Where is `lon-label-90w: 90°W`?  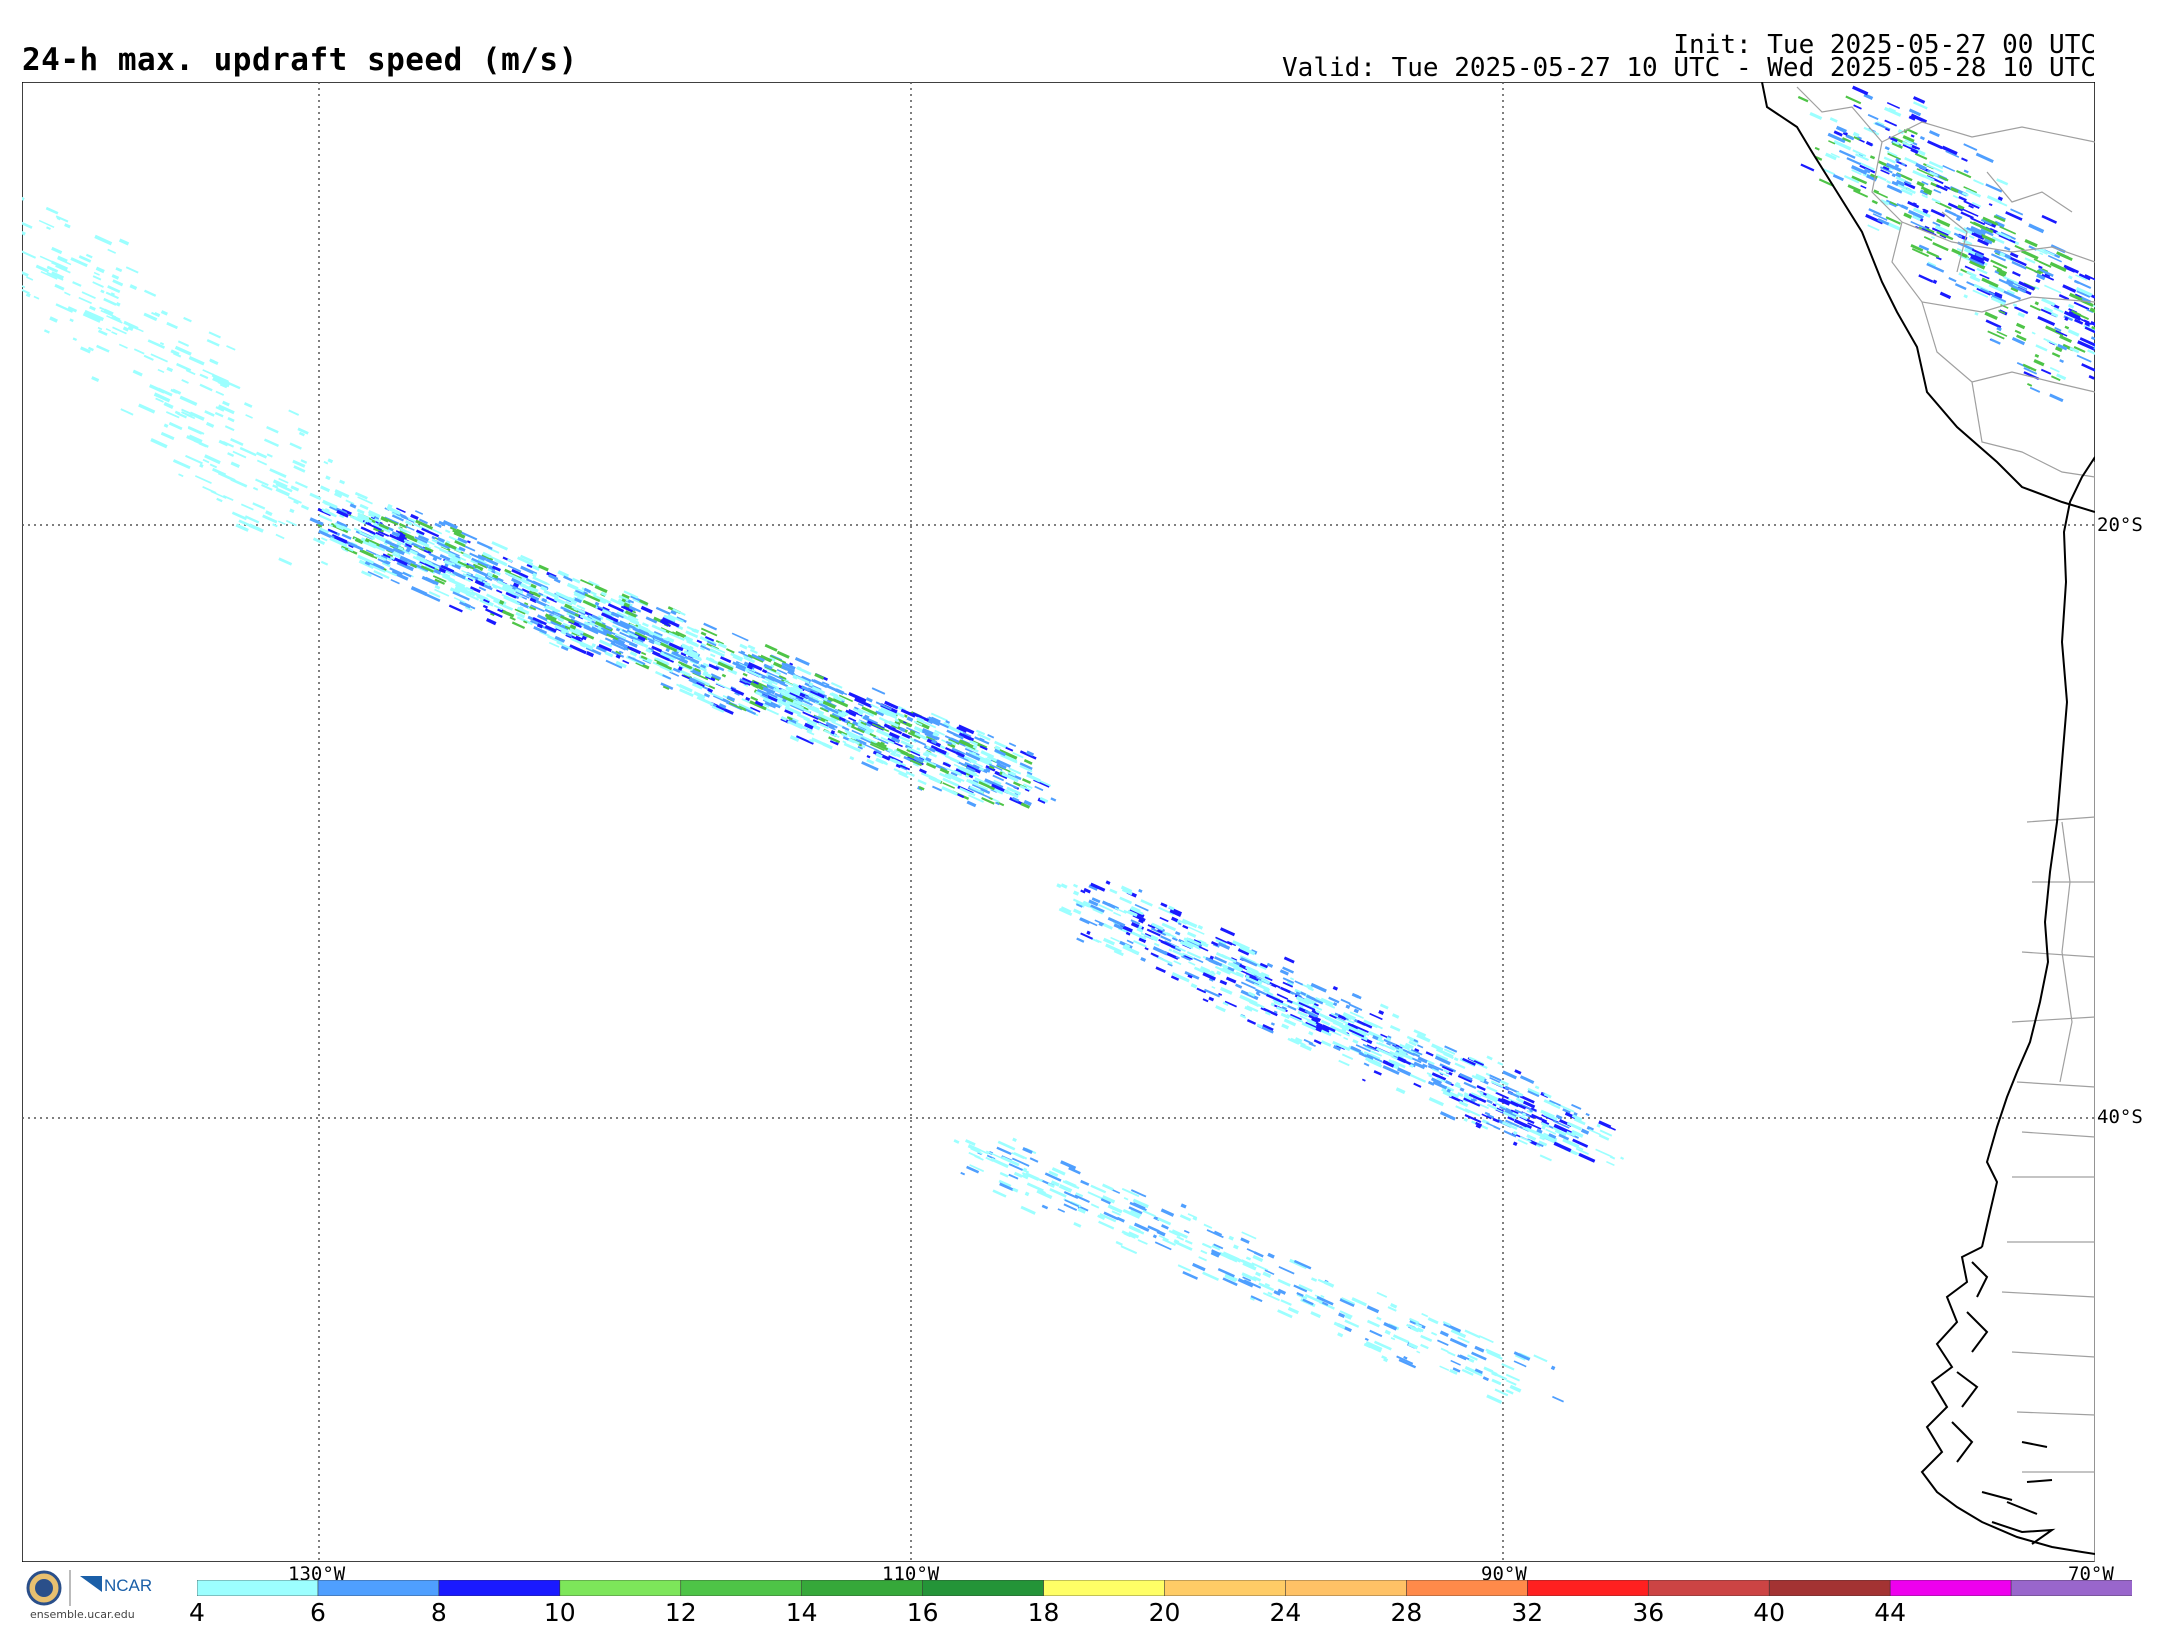
lon-label-90w: 90°W is located at coordinates (1504, 1574).